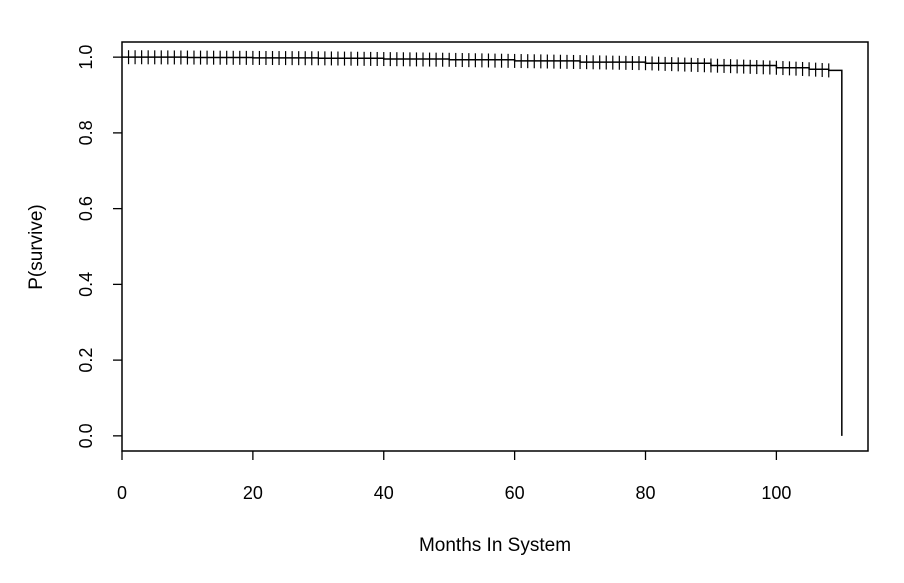 The image size is (904, 583). I want to click on x-tick-label: 0, so click(122, 493).